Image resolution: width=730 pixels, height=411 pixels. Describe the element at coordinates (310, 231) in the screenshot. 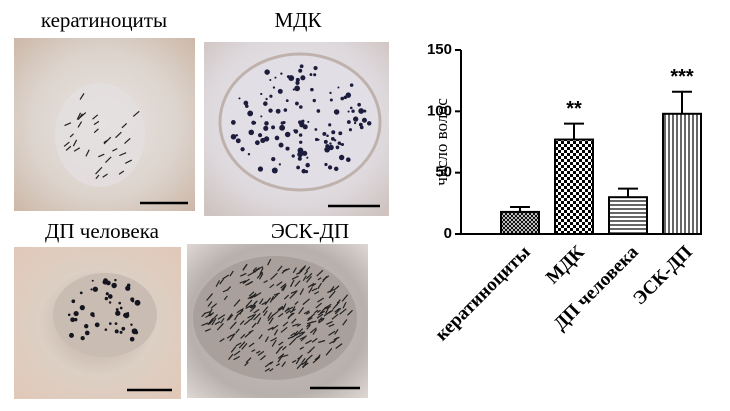

I see `photo-label: ЭСК-ДП` at that location.